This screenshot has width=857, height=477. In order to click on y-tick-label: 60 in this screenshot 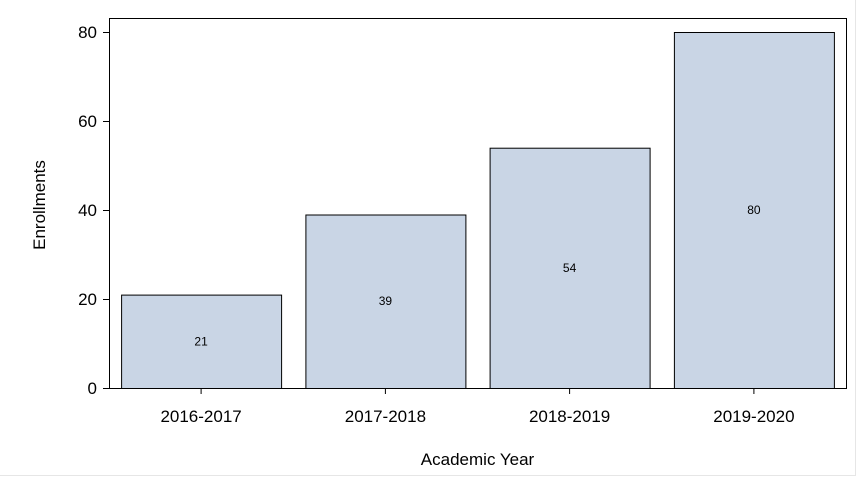, I will do `click(87, 121)`.